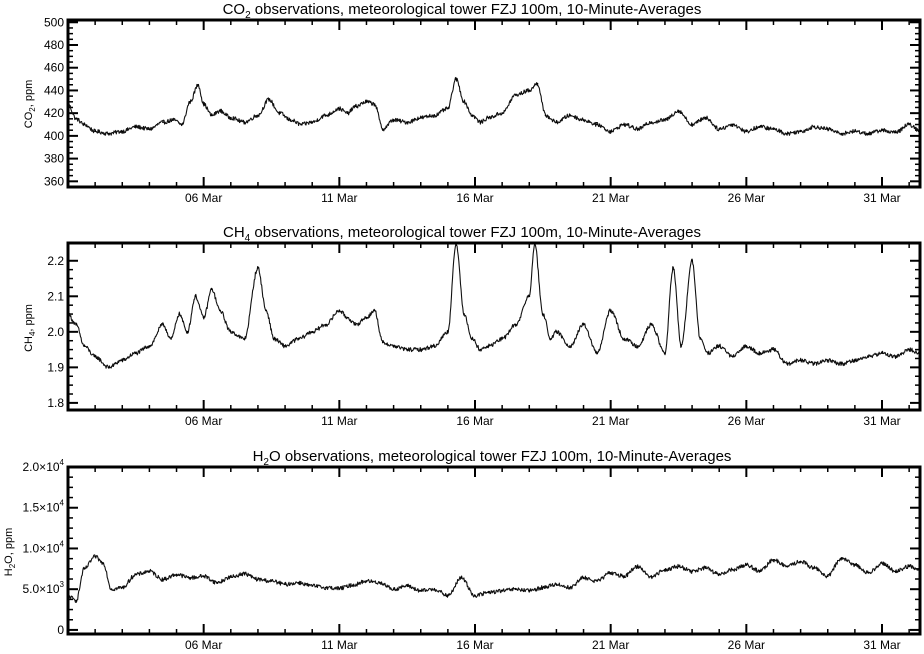 The height and width of the screenshot is (654, 924). What do you see at coordinates (44, 507) in the screenshot?
I see `h2o-y-tick-label: 1.5×10⁴` at bounding box center [44, 507].